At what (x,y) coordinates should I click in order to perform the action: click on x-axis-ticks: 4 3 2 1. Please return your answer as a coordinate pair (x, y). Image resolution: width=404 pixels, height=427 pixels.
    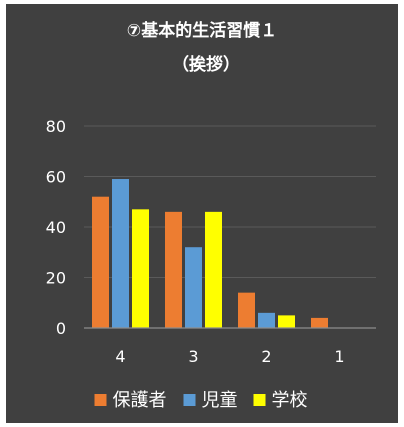
    Looking at the image, I should click on (229, 356).